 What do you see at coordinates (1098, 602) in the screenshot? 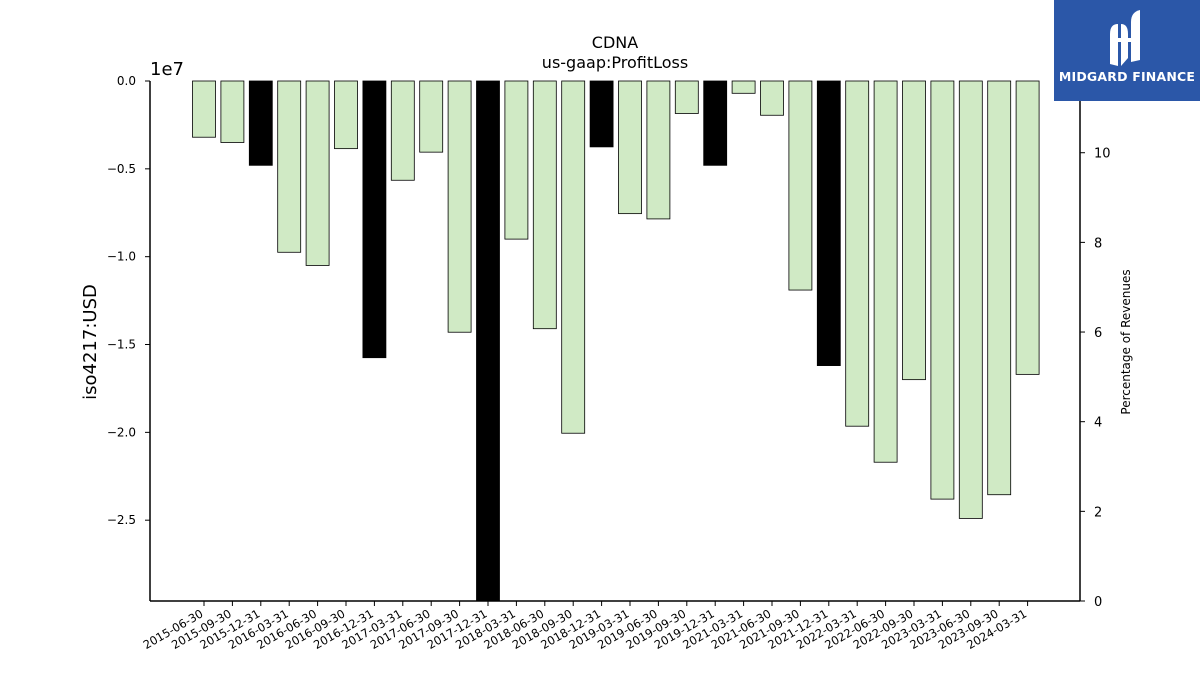
I see `y2-tick-label: 0` at bounding box center [1098, 602].